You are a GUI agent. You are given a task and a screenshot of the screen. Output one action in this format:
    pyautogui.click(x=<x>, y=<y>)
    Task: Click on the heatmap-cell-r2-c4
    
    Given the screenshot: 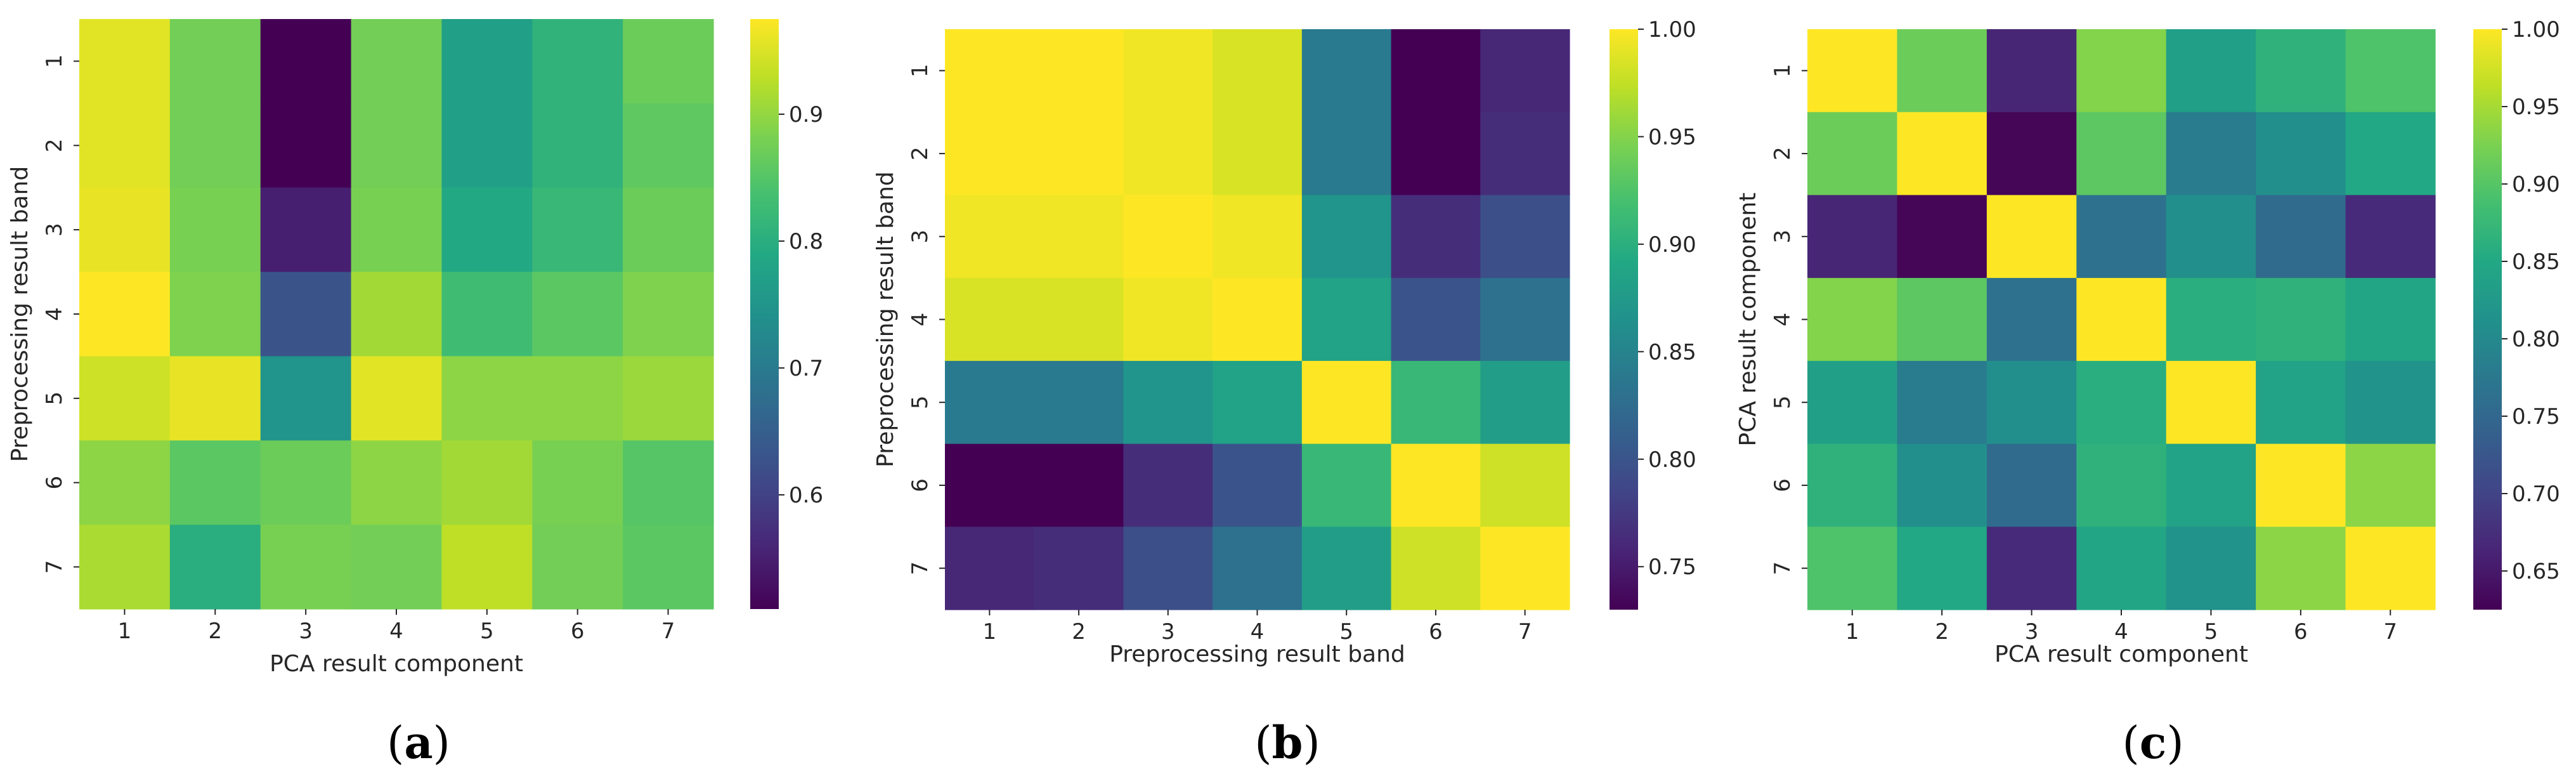 What is the action you would take?
    pyautogui.click(x=2121, y=154)
    